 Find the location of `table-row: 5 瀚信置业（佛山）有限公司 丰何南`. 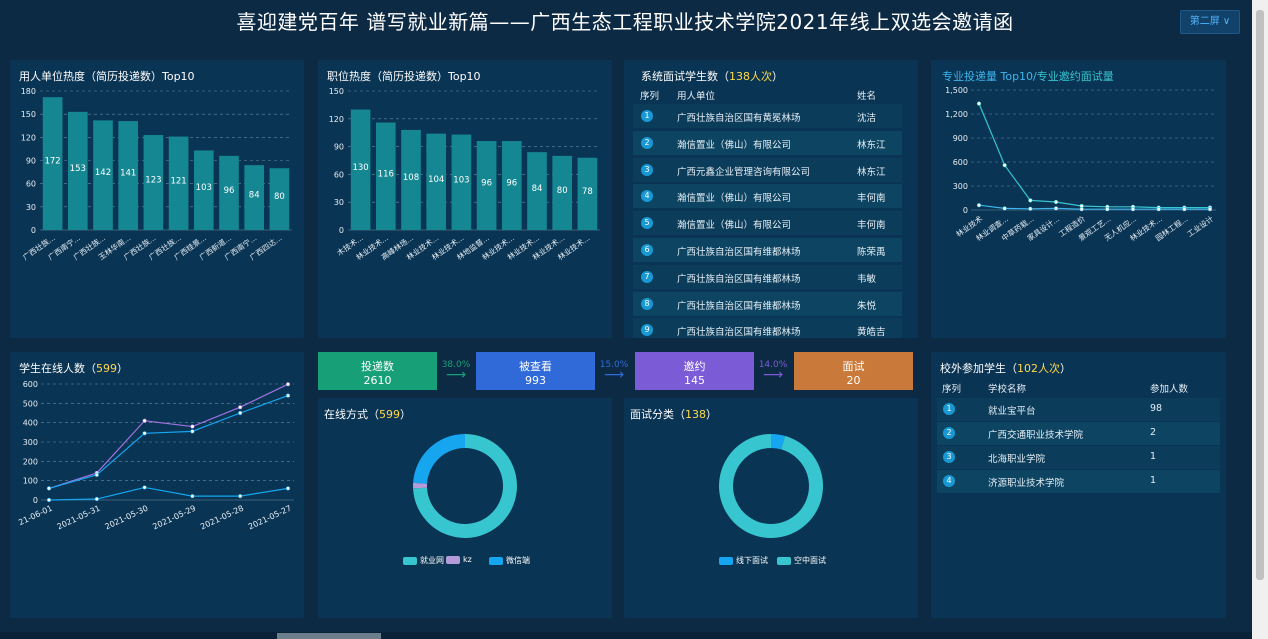

table-row: 5 瀚信置业（佛山）有限公司 丰何南 is located at coordinates (767, 223).